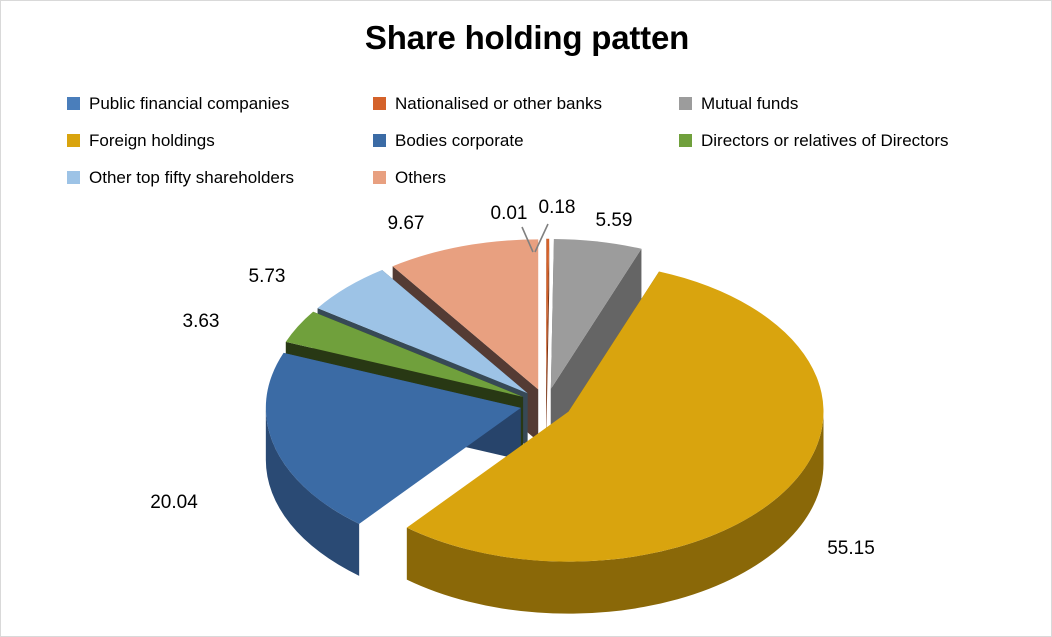  Describe the element at coordinates (174, 502) in the screenshot. I see `label-bodies-corporate: 20.04` at that location.